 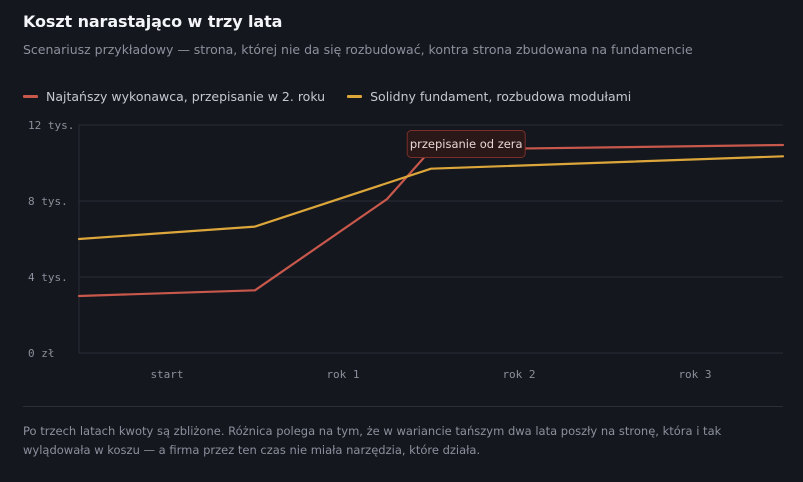 What do you see at coordinates (48, 277) in the screenshot?
I see `y-tick-label-1: 4 tys.` at bounding box center [48, 277].